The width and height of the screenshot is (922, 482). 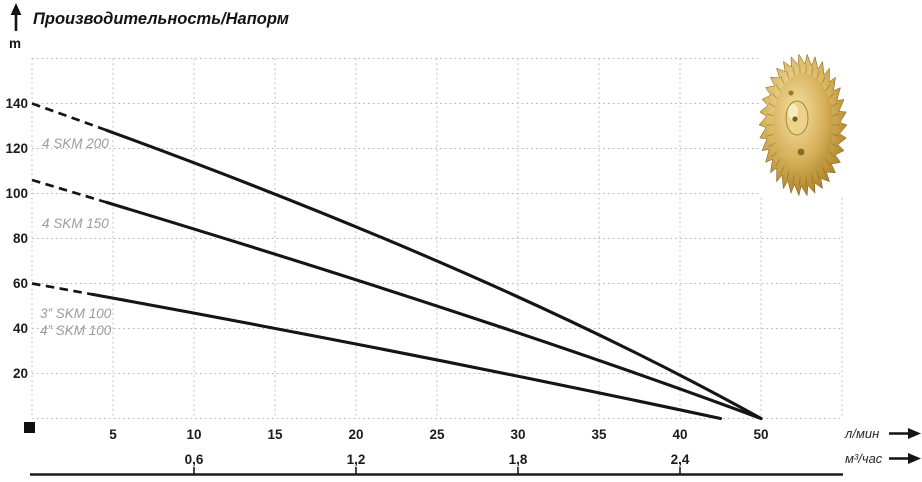 I want to click on x-tick-label-lmin: 15, so click(x=275, y=434).